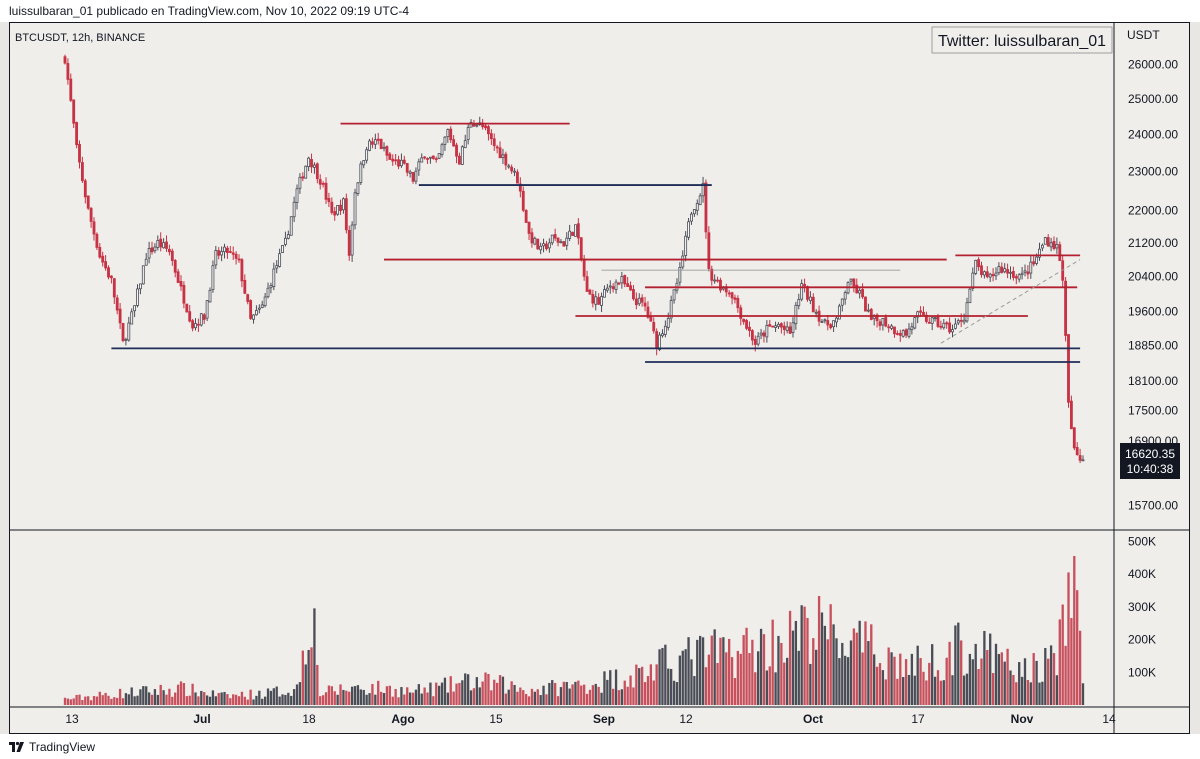 Image resolution: width=1200 pixels, height=759 pixels. I want to click on last-price-value: 16620.35, so click(1150, 454).